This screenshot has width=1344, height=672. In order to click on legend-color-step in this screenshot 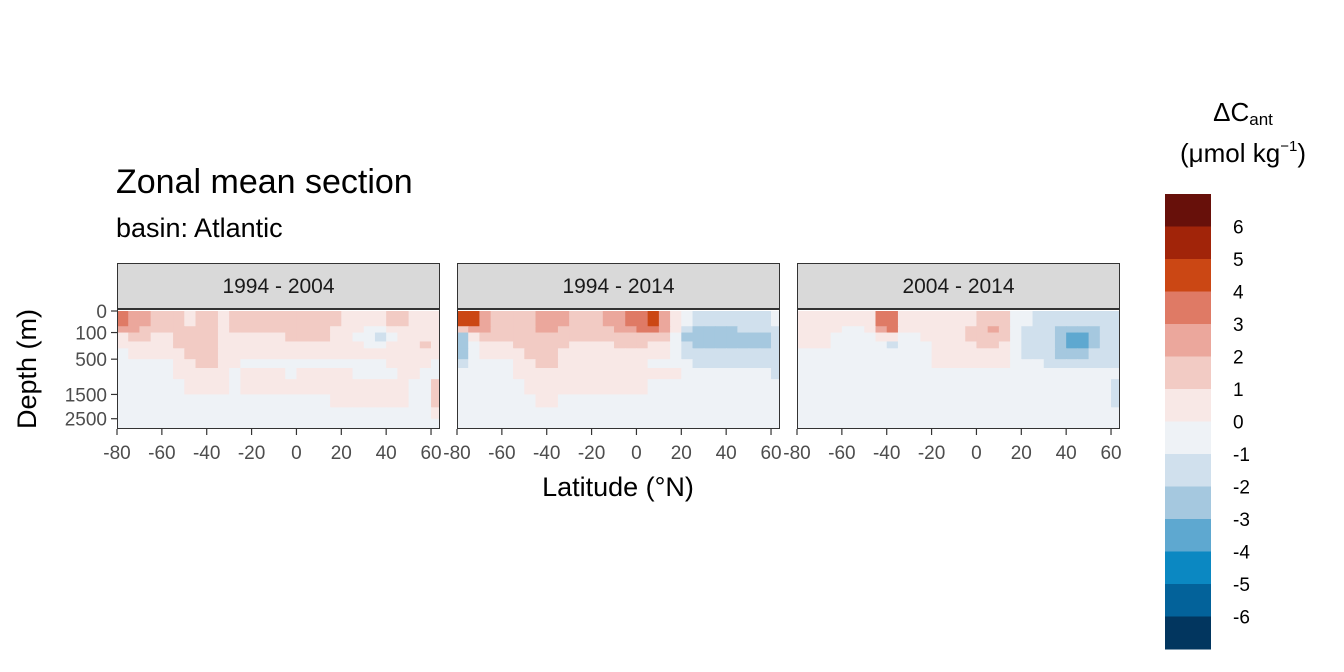, I will do `click(1188, 503)`.